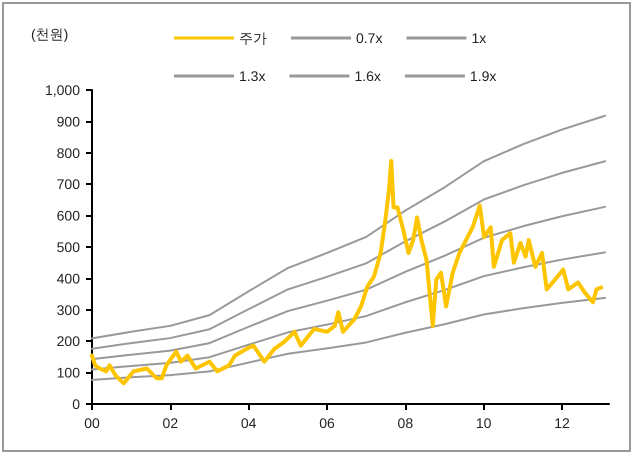 This screenshot has height=456, width=635. What do you see at coordinates (369, 38) in the screenshot?
I see `legend-label: 0.7x` at bounding box center [369, 38].